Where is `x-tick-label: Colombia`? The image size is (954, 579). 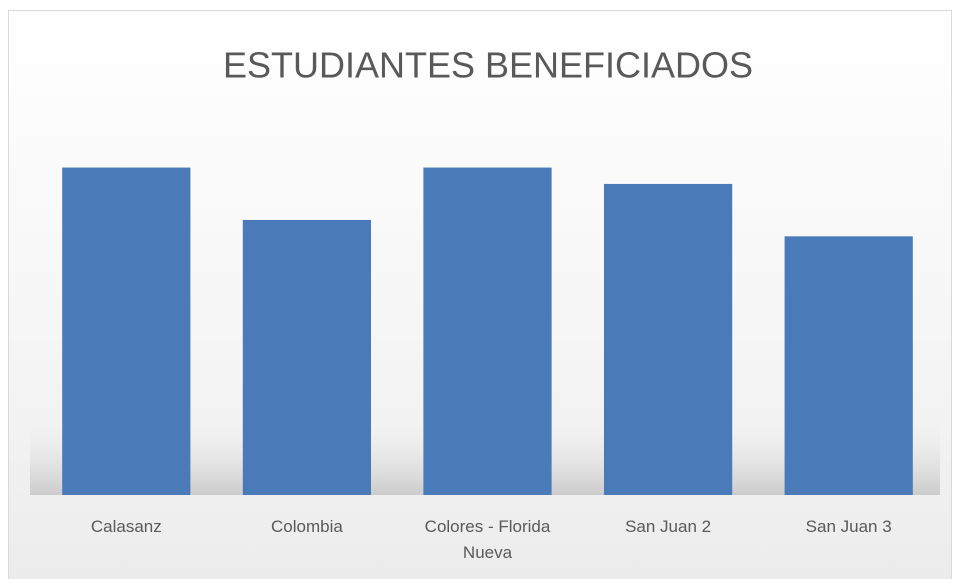 x-tick-label: Colombia is located at coordinates (306, 526).